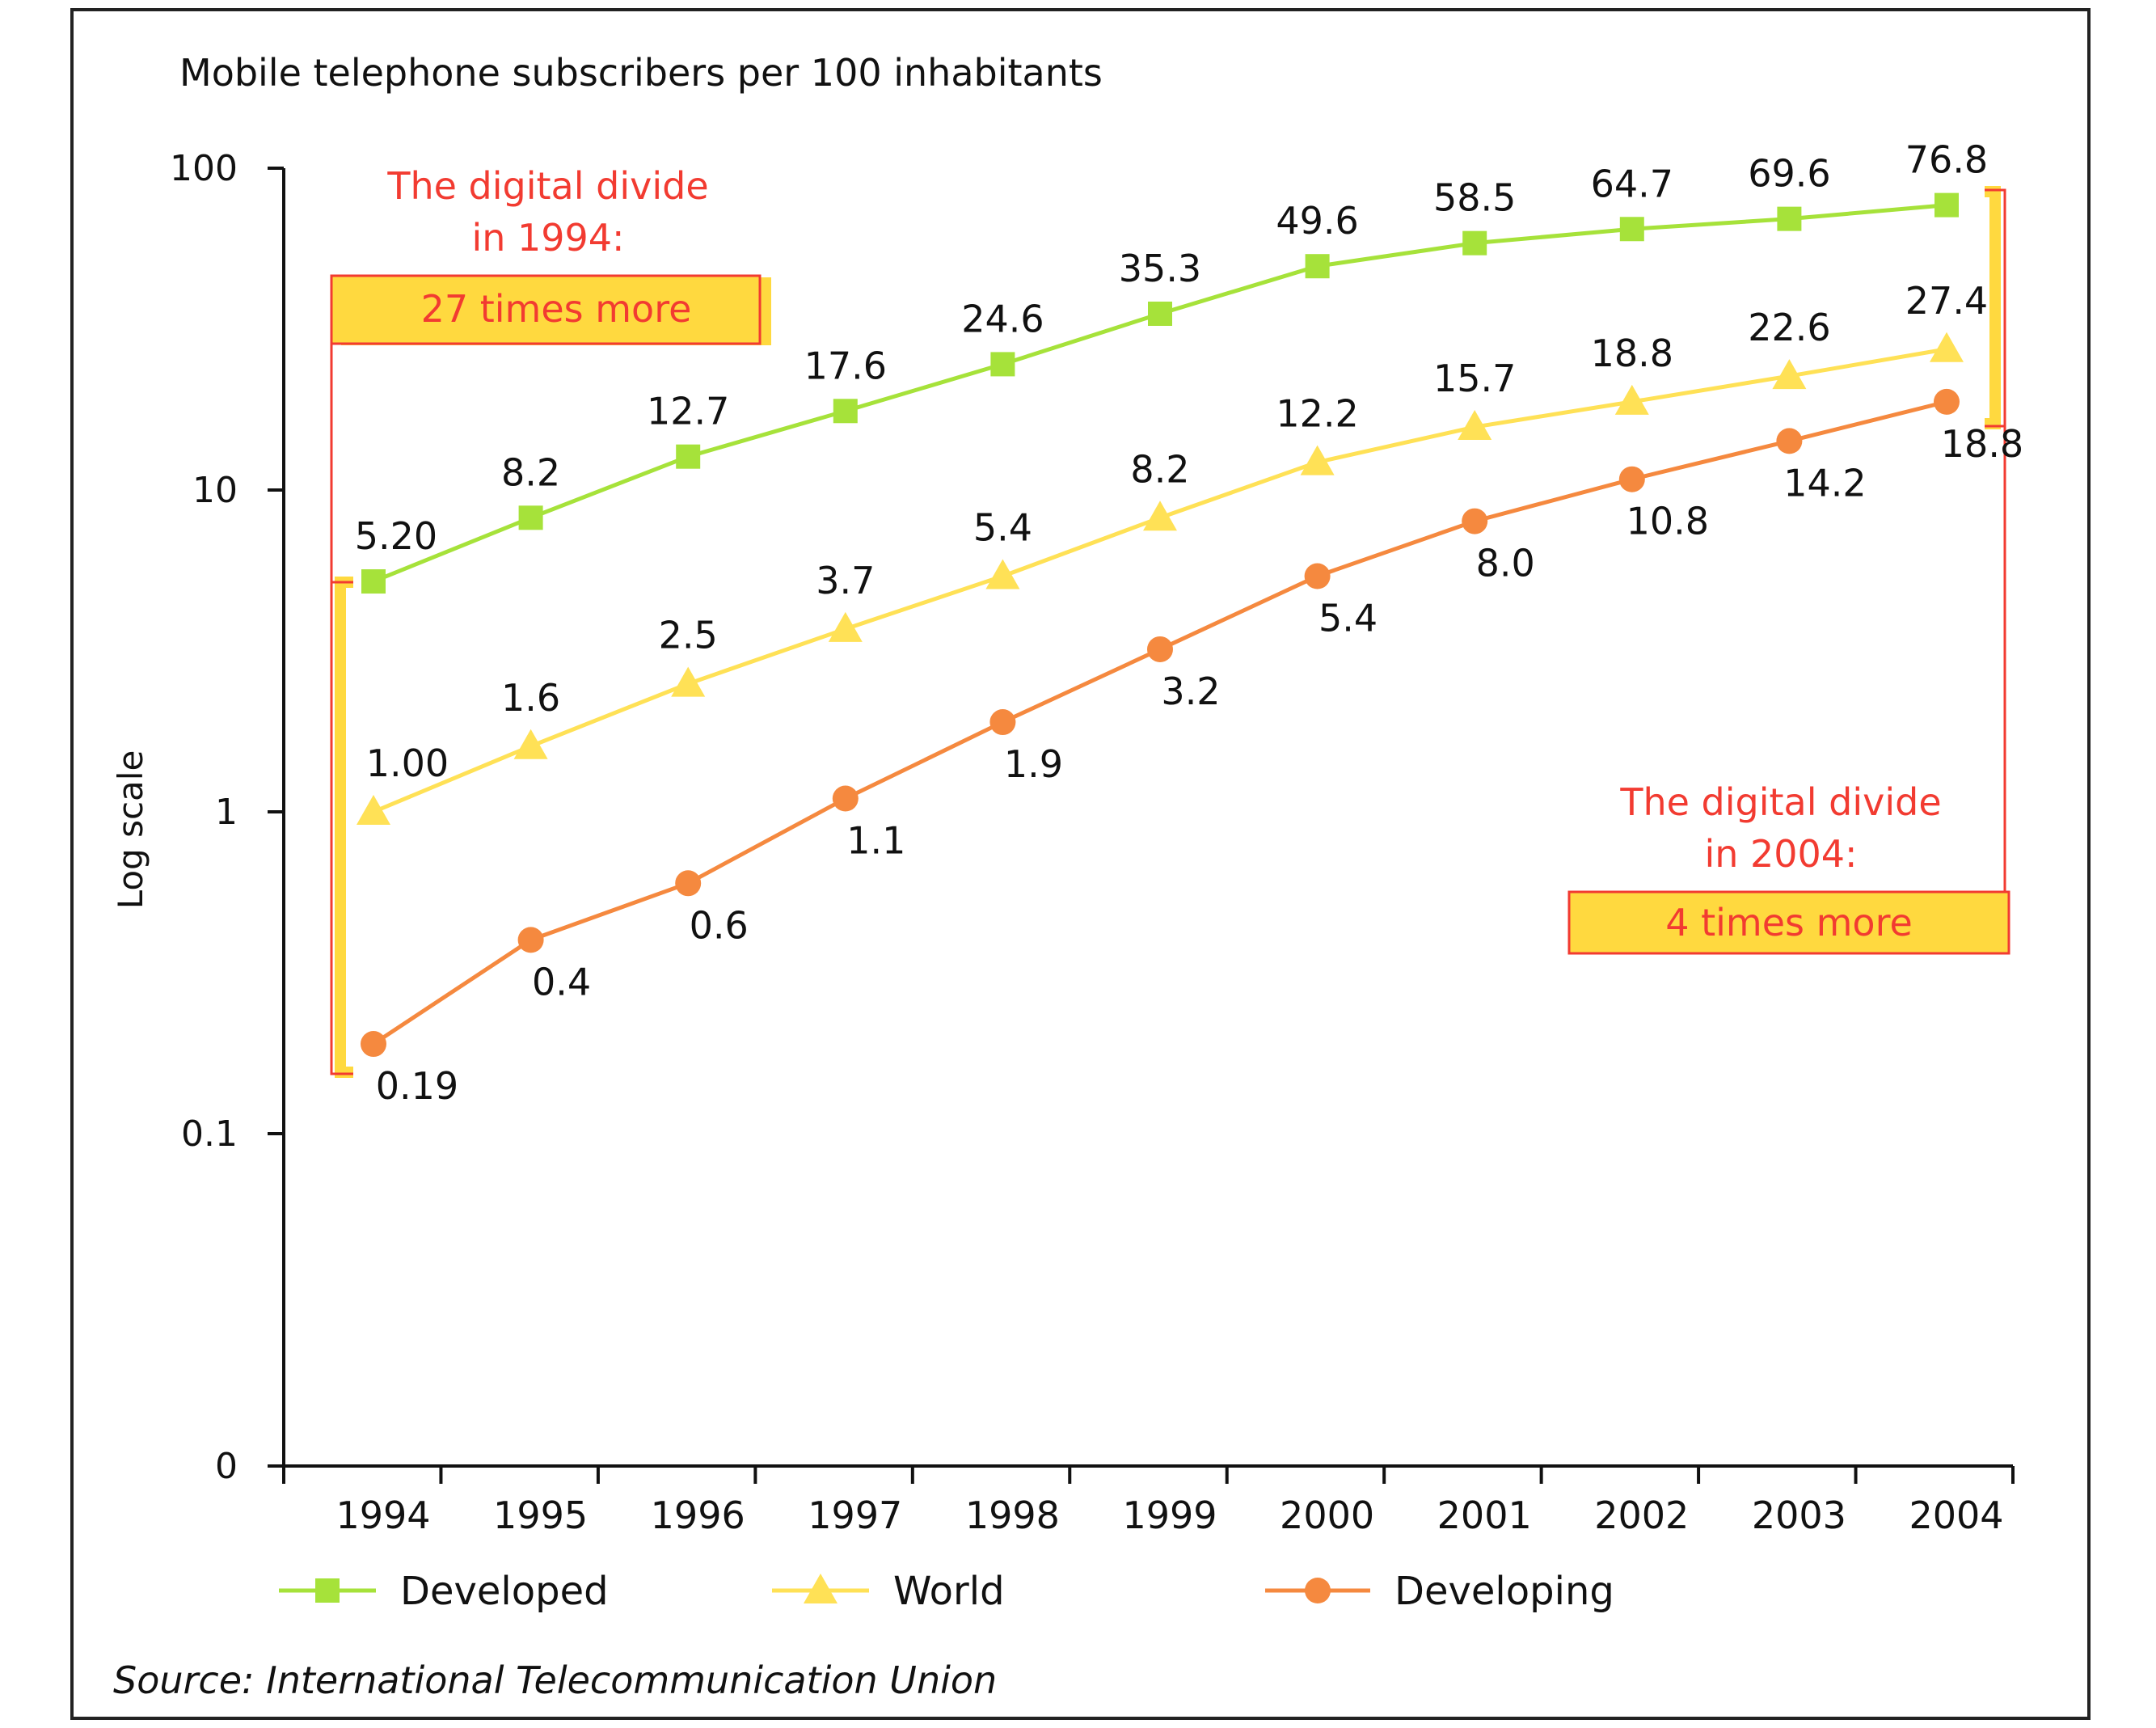 The width and height of the screenshot is (2156, 1728). I want to click on data-label-world: 5.4, so click(1003, 528).